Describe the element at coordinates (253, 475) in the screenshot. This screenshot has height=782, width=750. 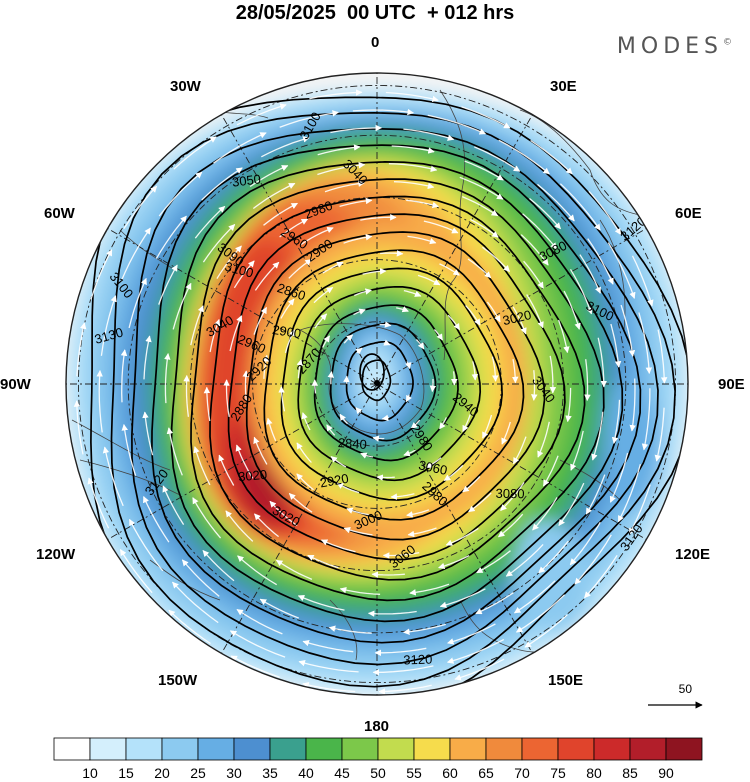
I see `contour-label: 3020` at that location.